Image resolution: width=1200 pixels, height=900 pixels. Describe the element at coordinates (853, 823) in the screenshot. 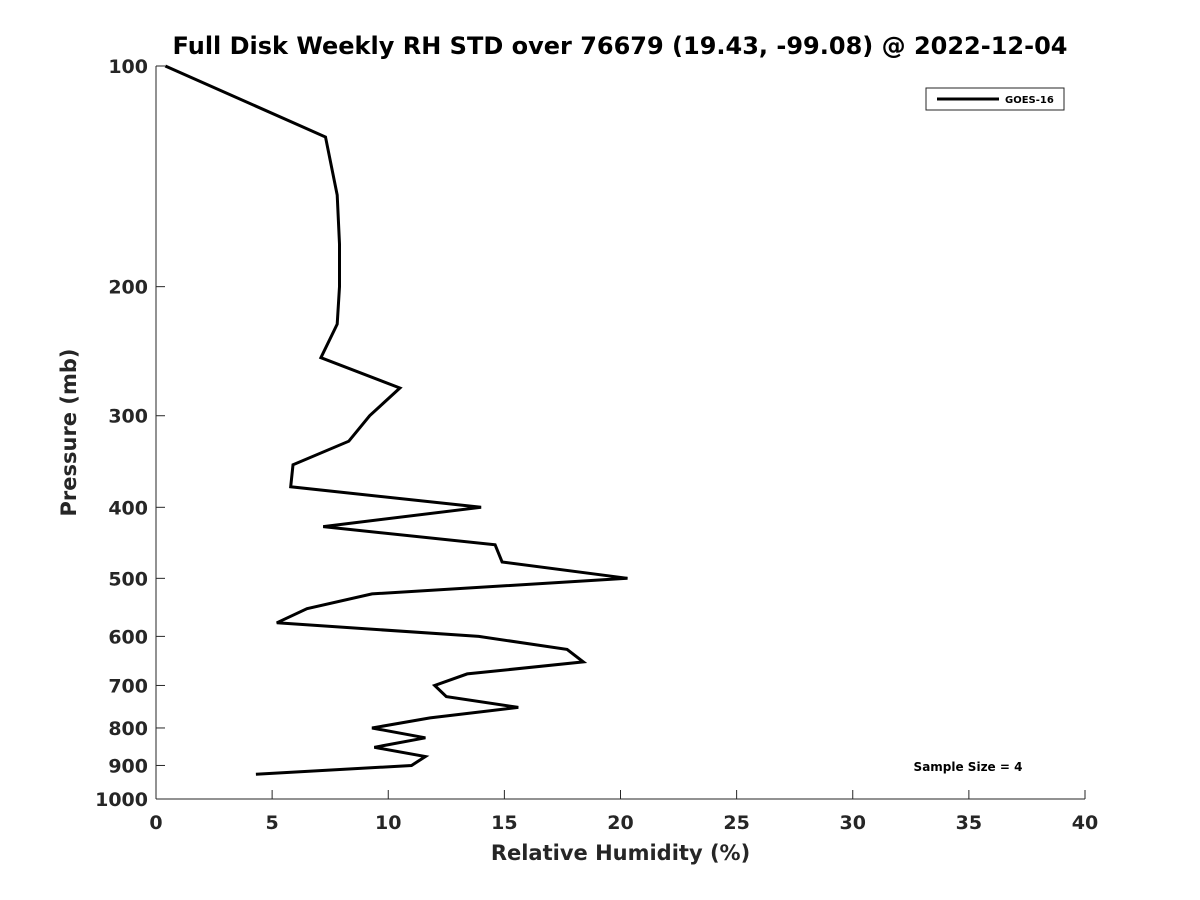

I see `x-tick-label: 30` at that location.